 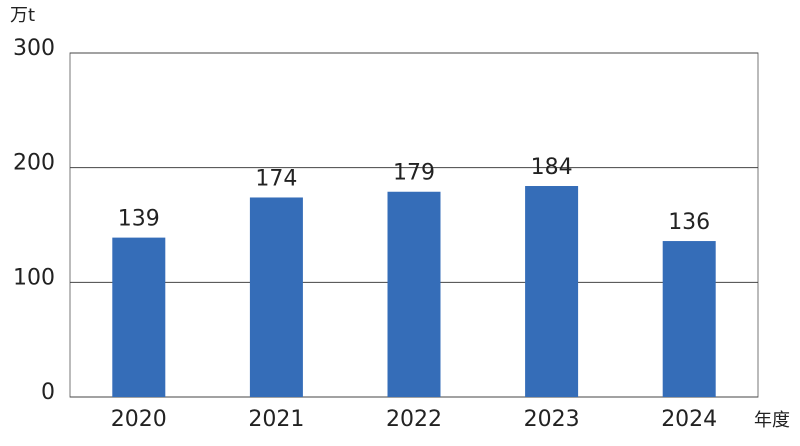 I want to click on x-tick-label: 2020, so click(x=139, y=419).